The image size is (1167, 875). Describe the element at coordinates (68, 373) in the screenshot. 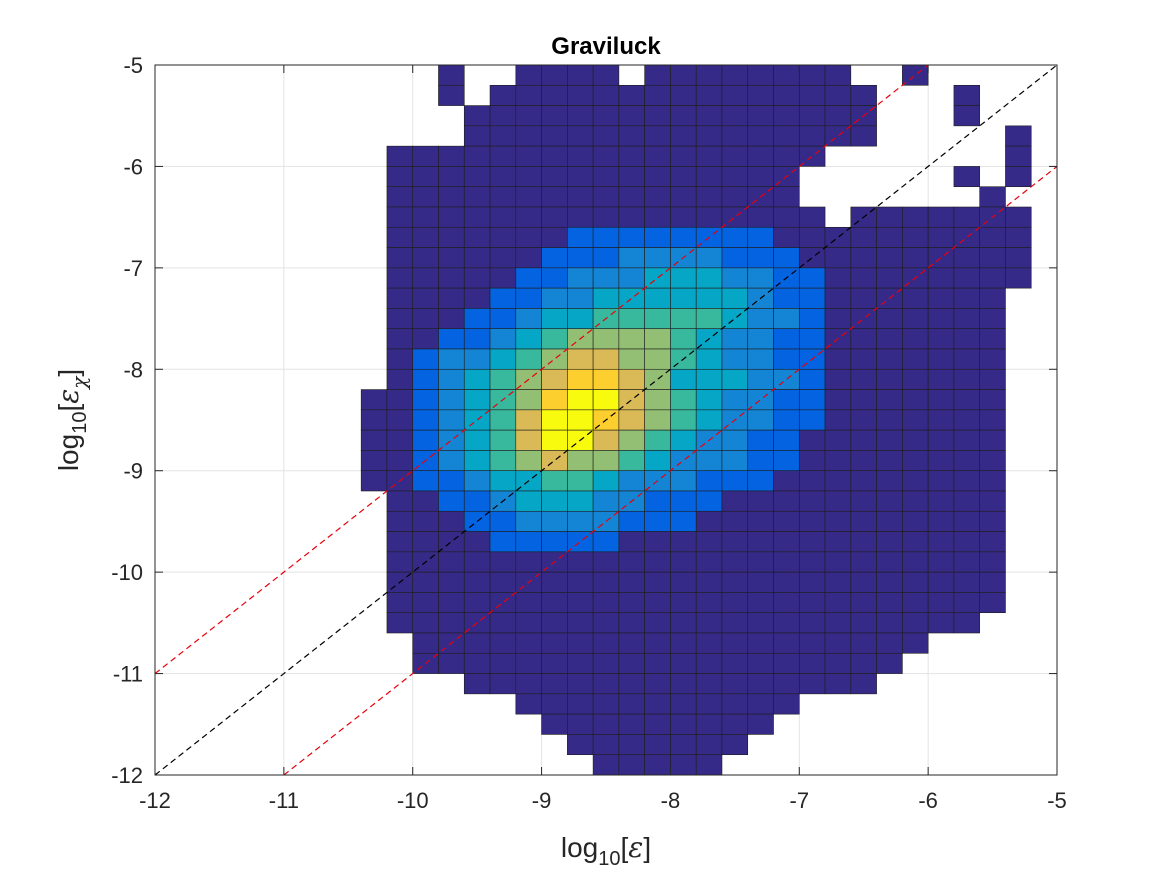

I see `y-label-close: ]` at that location.